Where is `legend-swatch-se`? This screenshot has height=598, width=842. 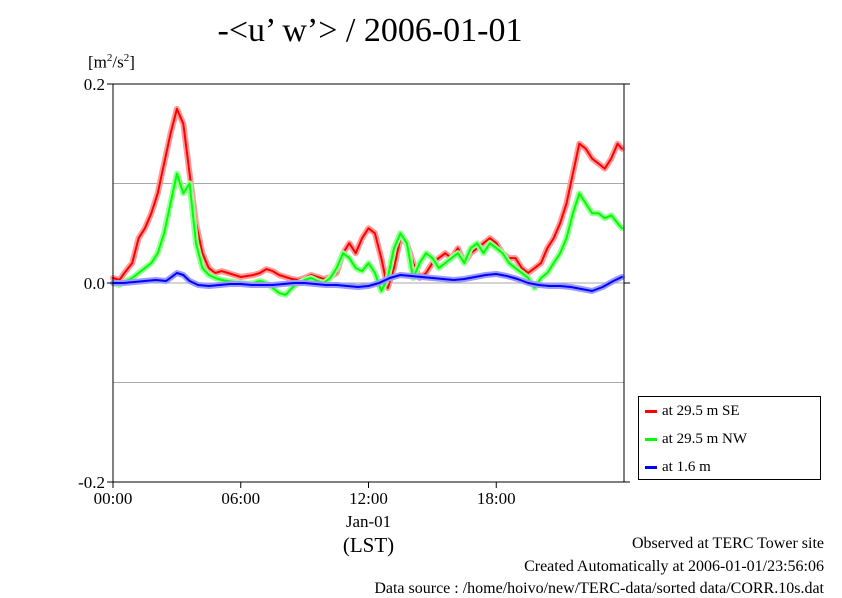
legend-swatch-se is located at coordinates (651, 411).